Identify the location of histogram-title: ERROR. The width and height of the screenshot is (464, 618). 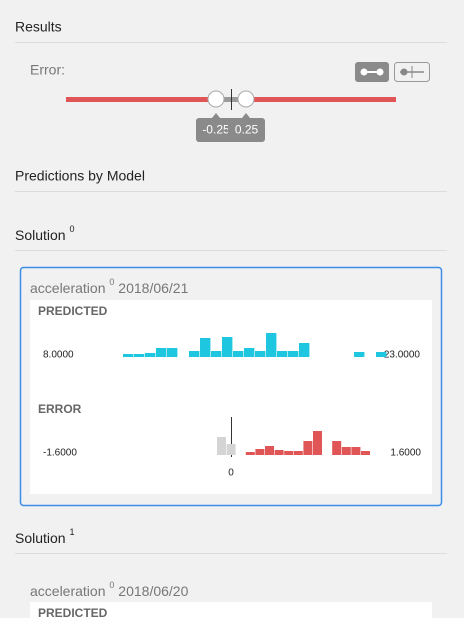
(60, 409).